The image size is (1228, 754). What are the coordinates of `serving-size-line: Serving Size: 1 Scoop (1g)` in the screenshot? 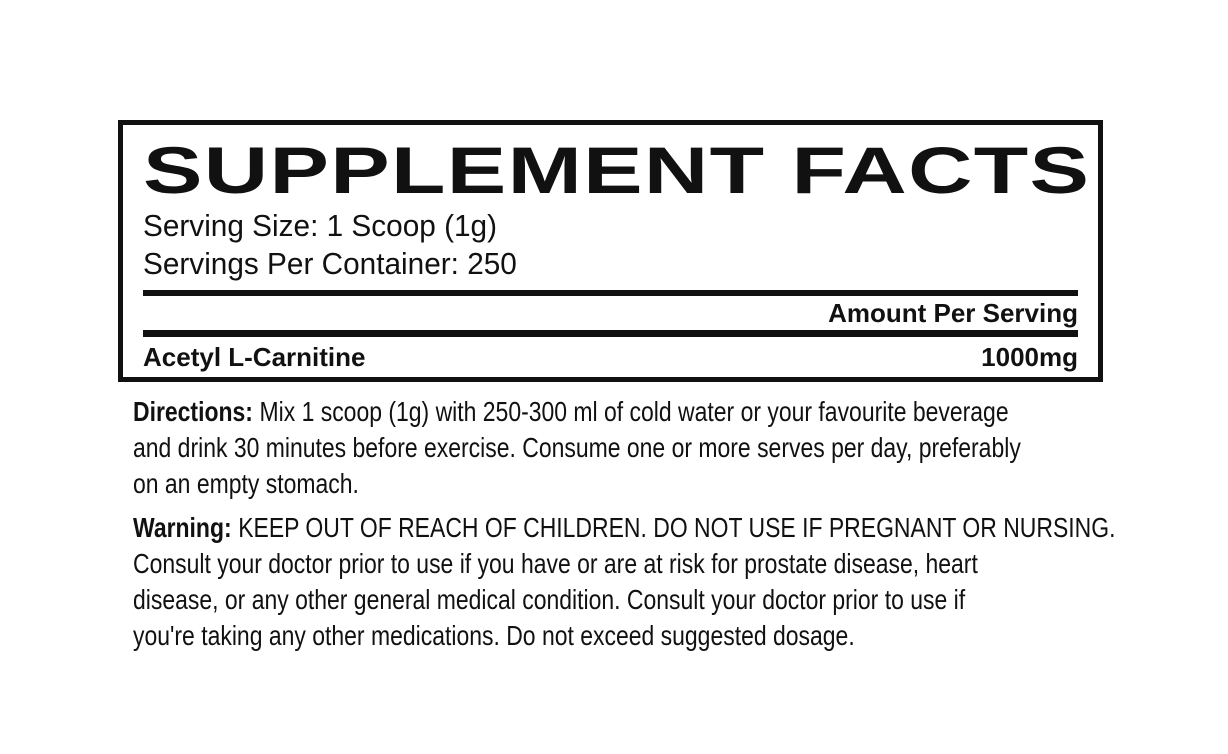 It's located at (320, 225).